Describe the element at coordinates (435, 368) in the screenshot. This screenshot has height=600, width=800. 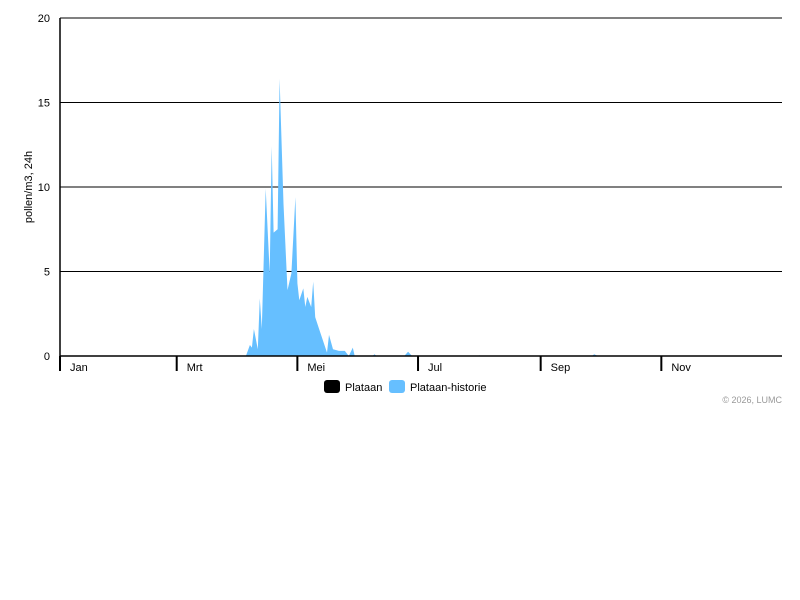
I see `x-tick-label: Jul` at that location.